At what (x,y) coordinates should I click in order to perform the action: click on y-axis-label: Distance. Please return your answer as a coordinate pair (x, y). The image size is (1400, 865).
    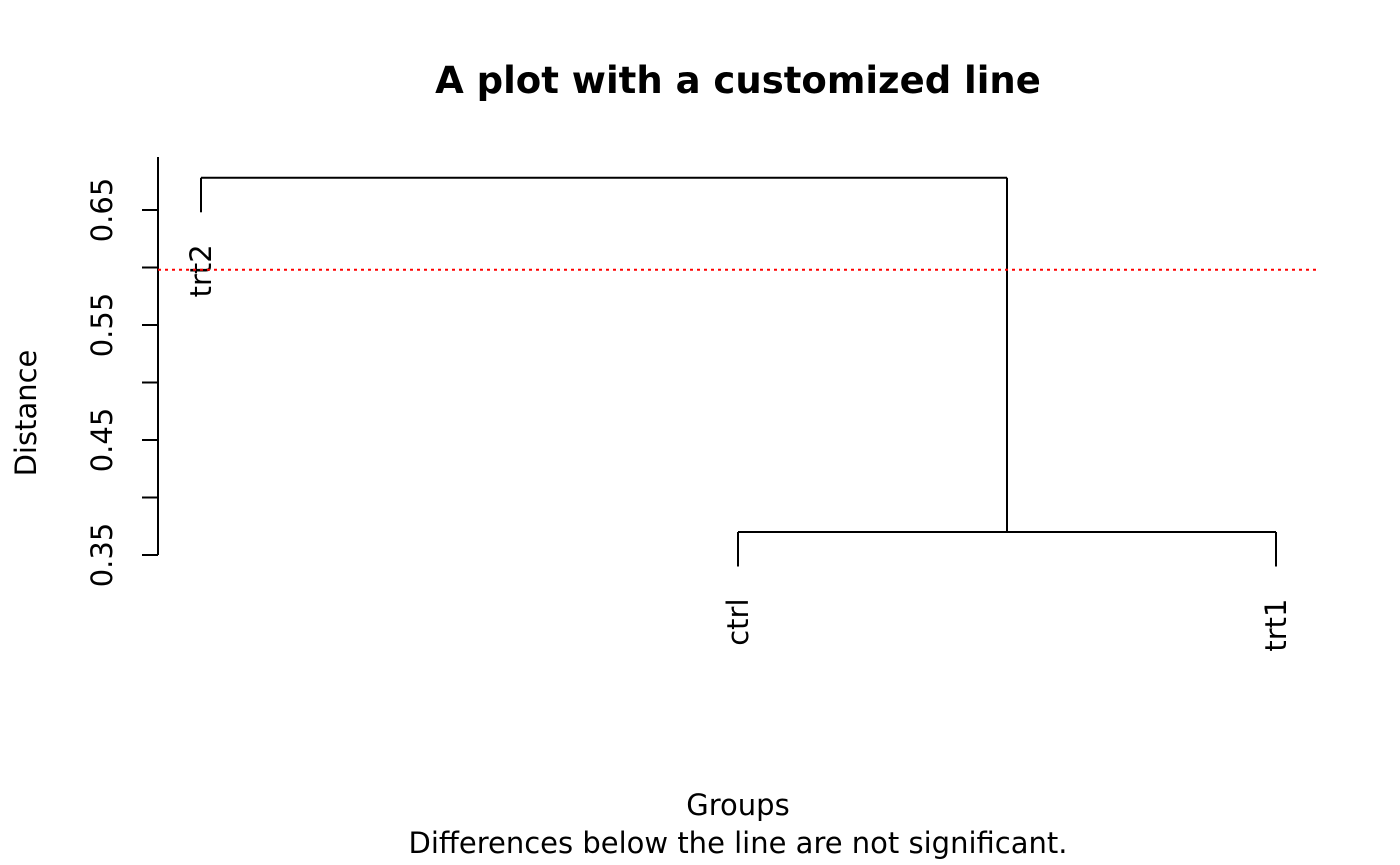
    Looking at the image, I should click on (26, 413).